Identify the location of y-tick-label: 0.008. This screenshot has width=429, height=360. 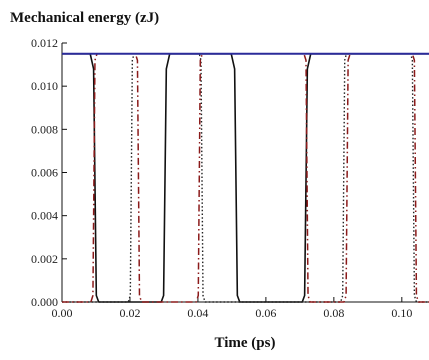
(44, 129).